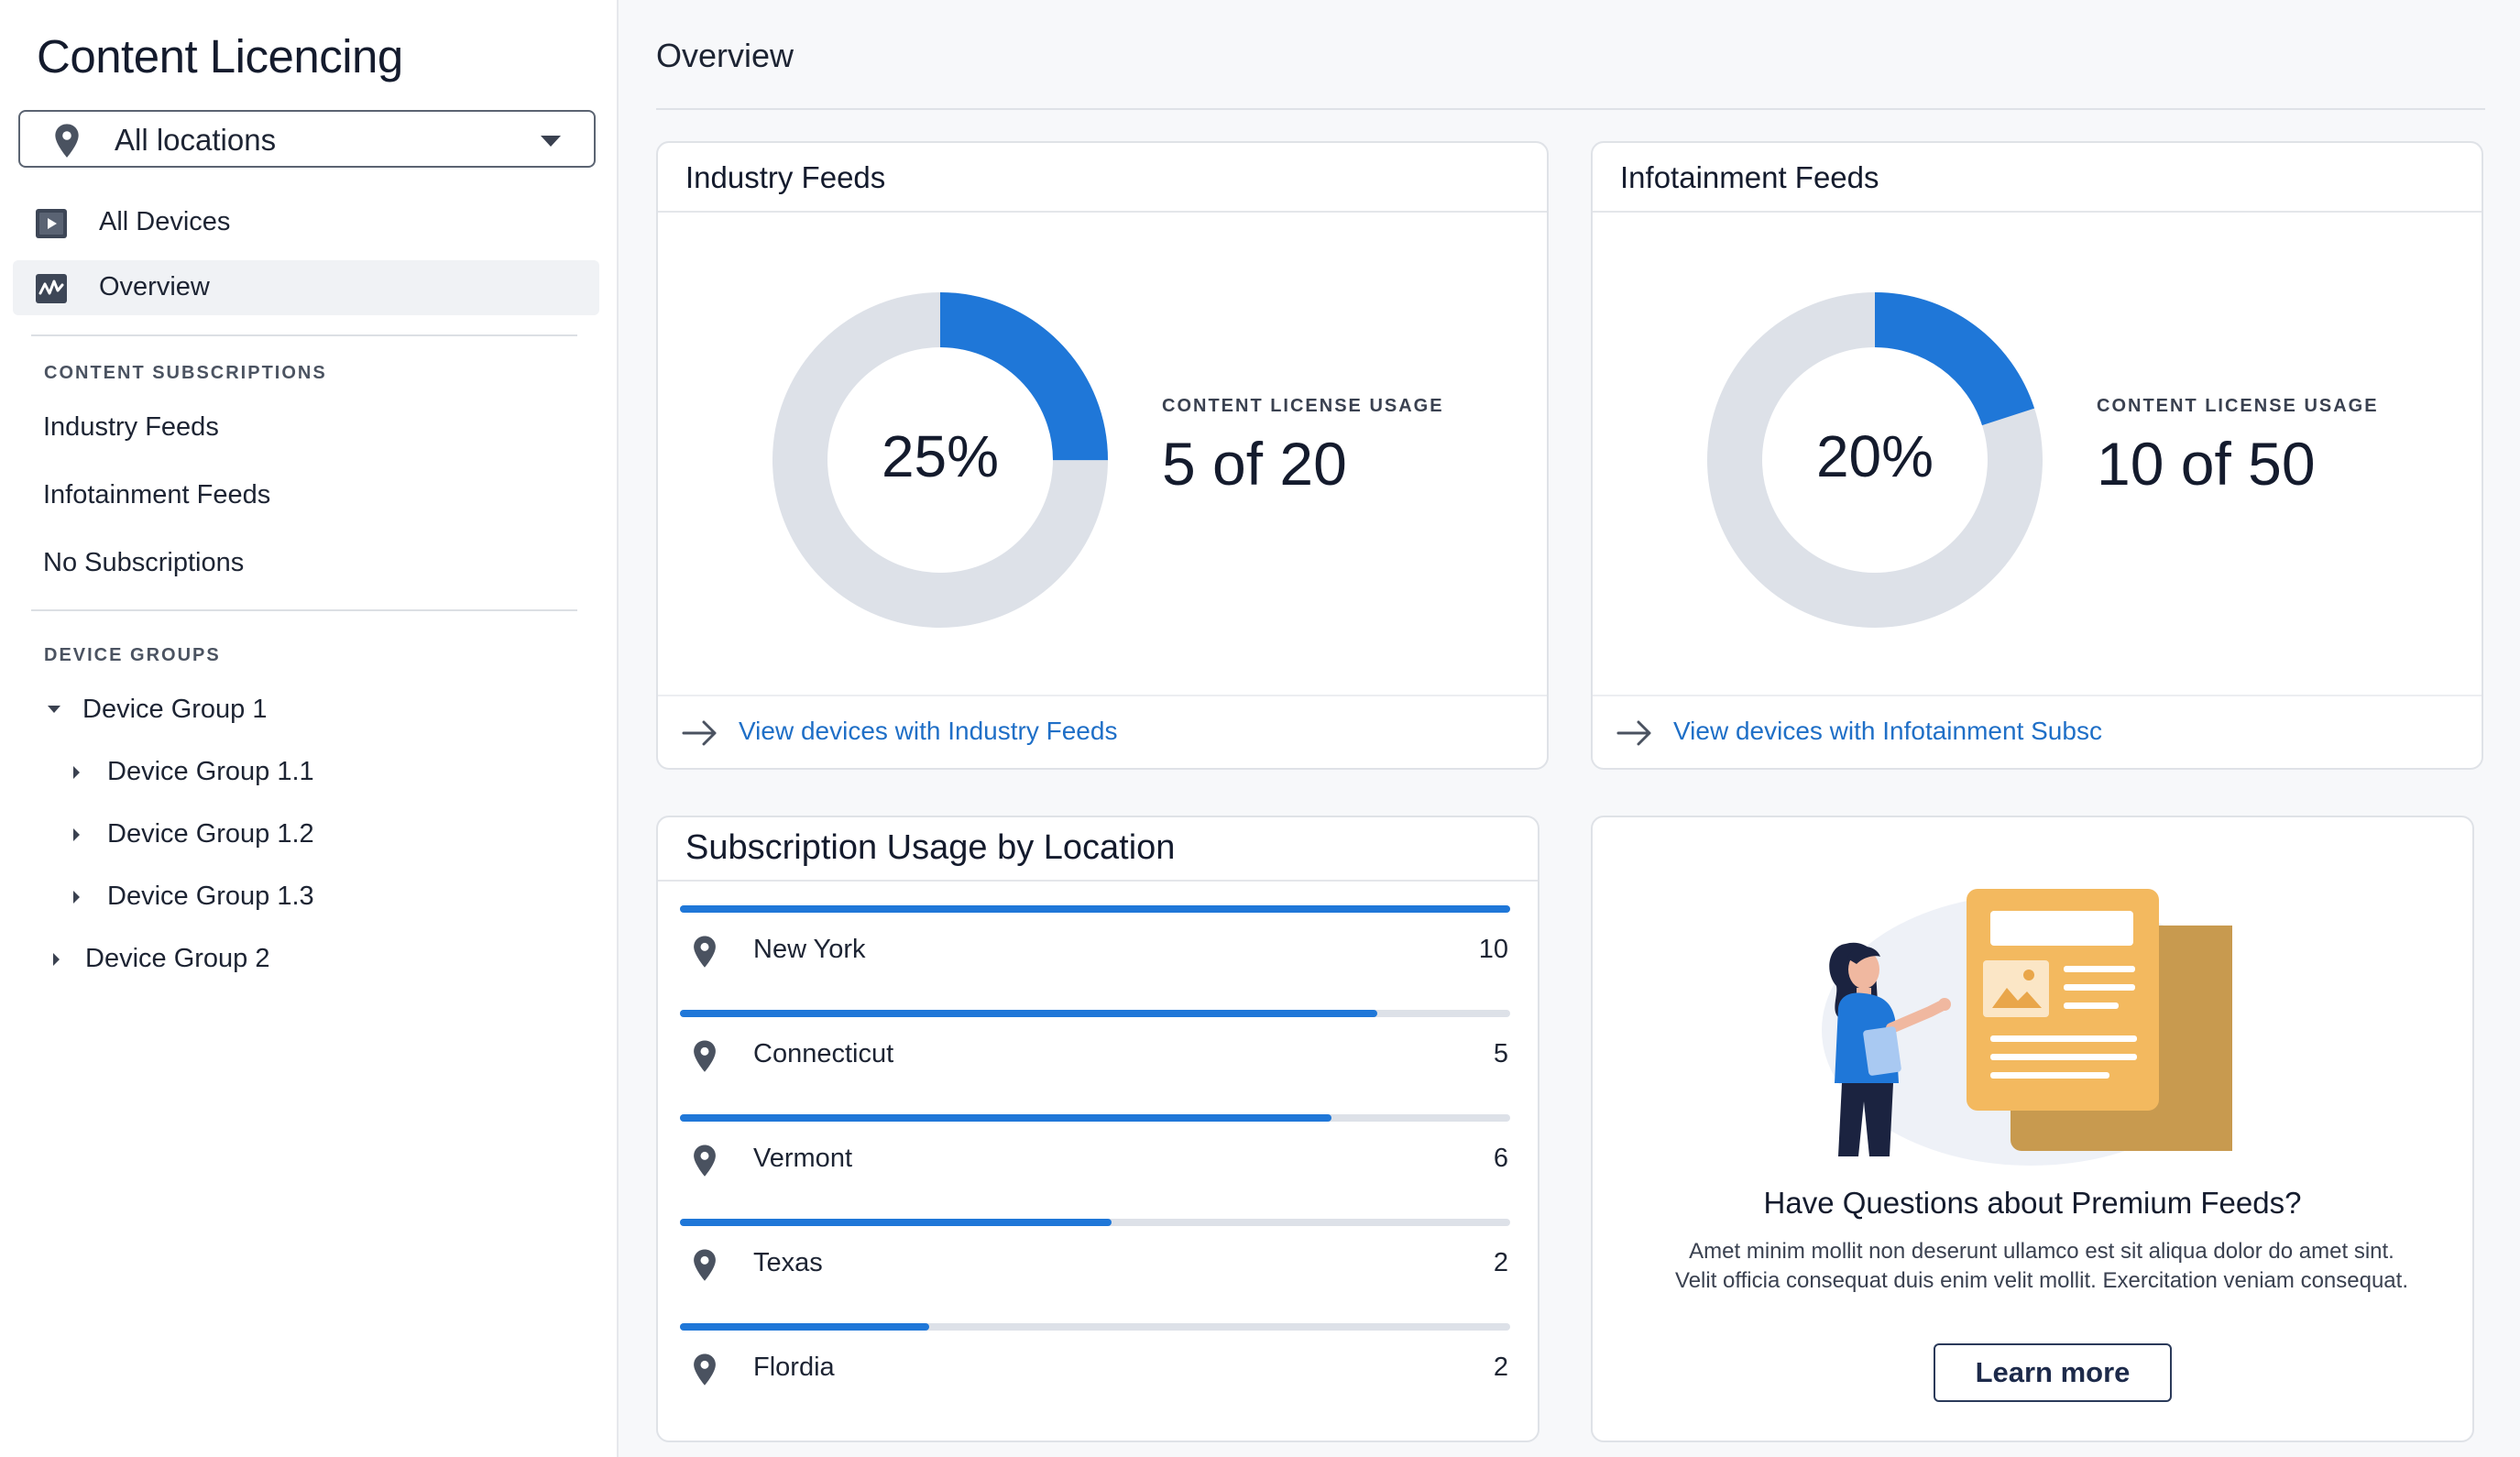 This screenshot has height=1457, width=2520. What do you see at coordinates (928, 731) in the screenshot?
I see `view-devices-industry-link: View devices with Industry Feeds` at bounding box center [928, 731].